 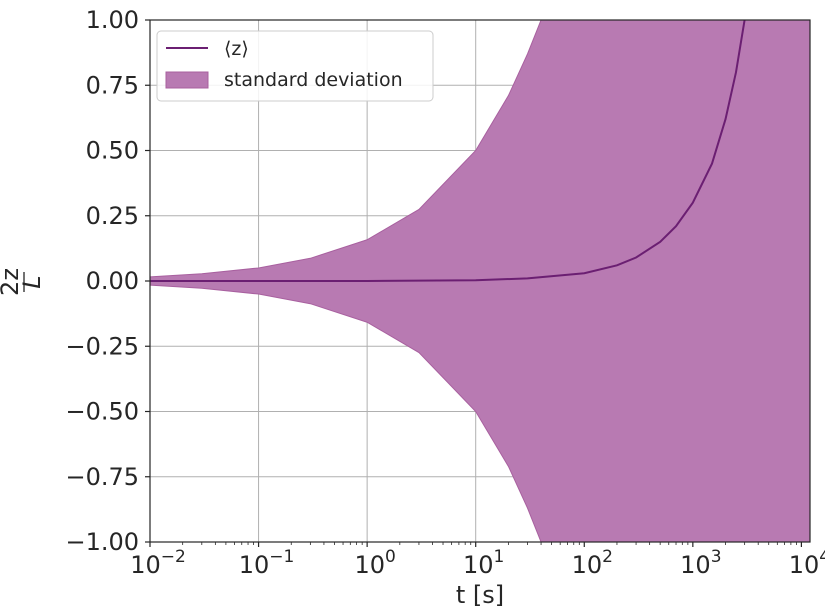 I want to click on legend-mean-label: ⟨z⟩, so click(x=236, y=49).